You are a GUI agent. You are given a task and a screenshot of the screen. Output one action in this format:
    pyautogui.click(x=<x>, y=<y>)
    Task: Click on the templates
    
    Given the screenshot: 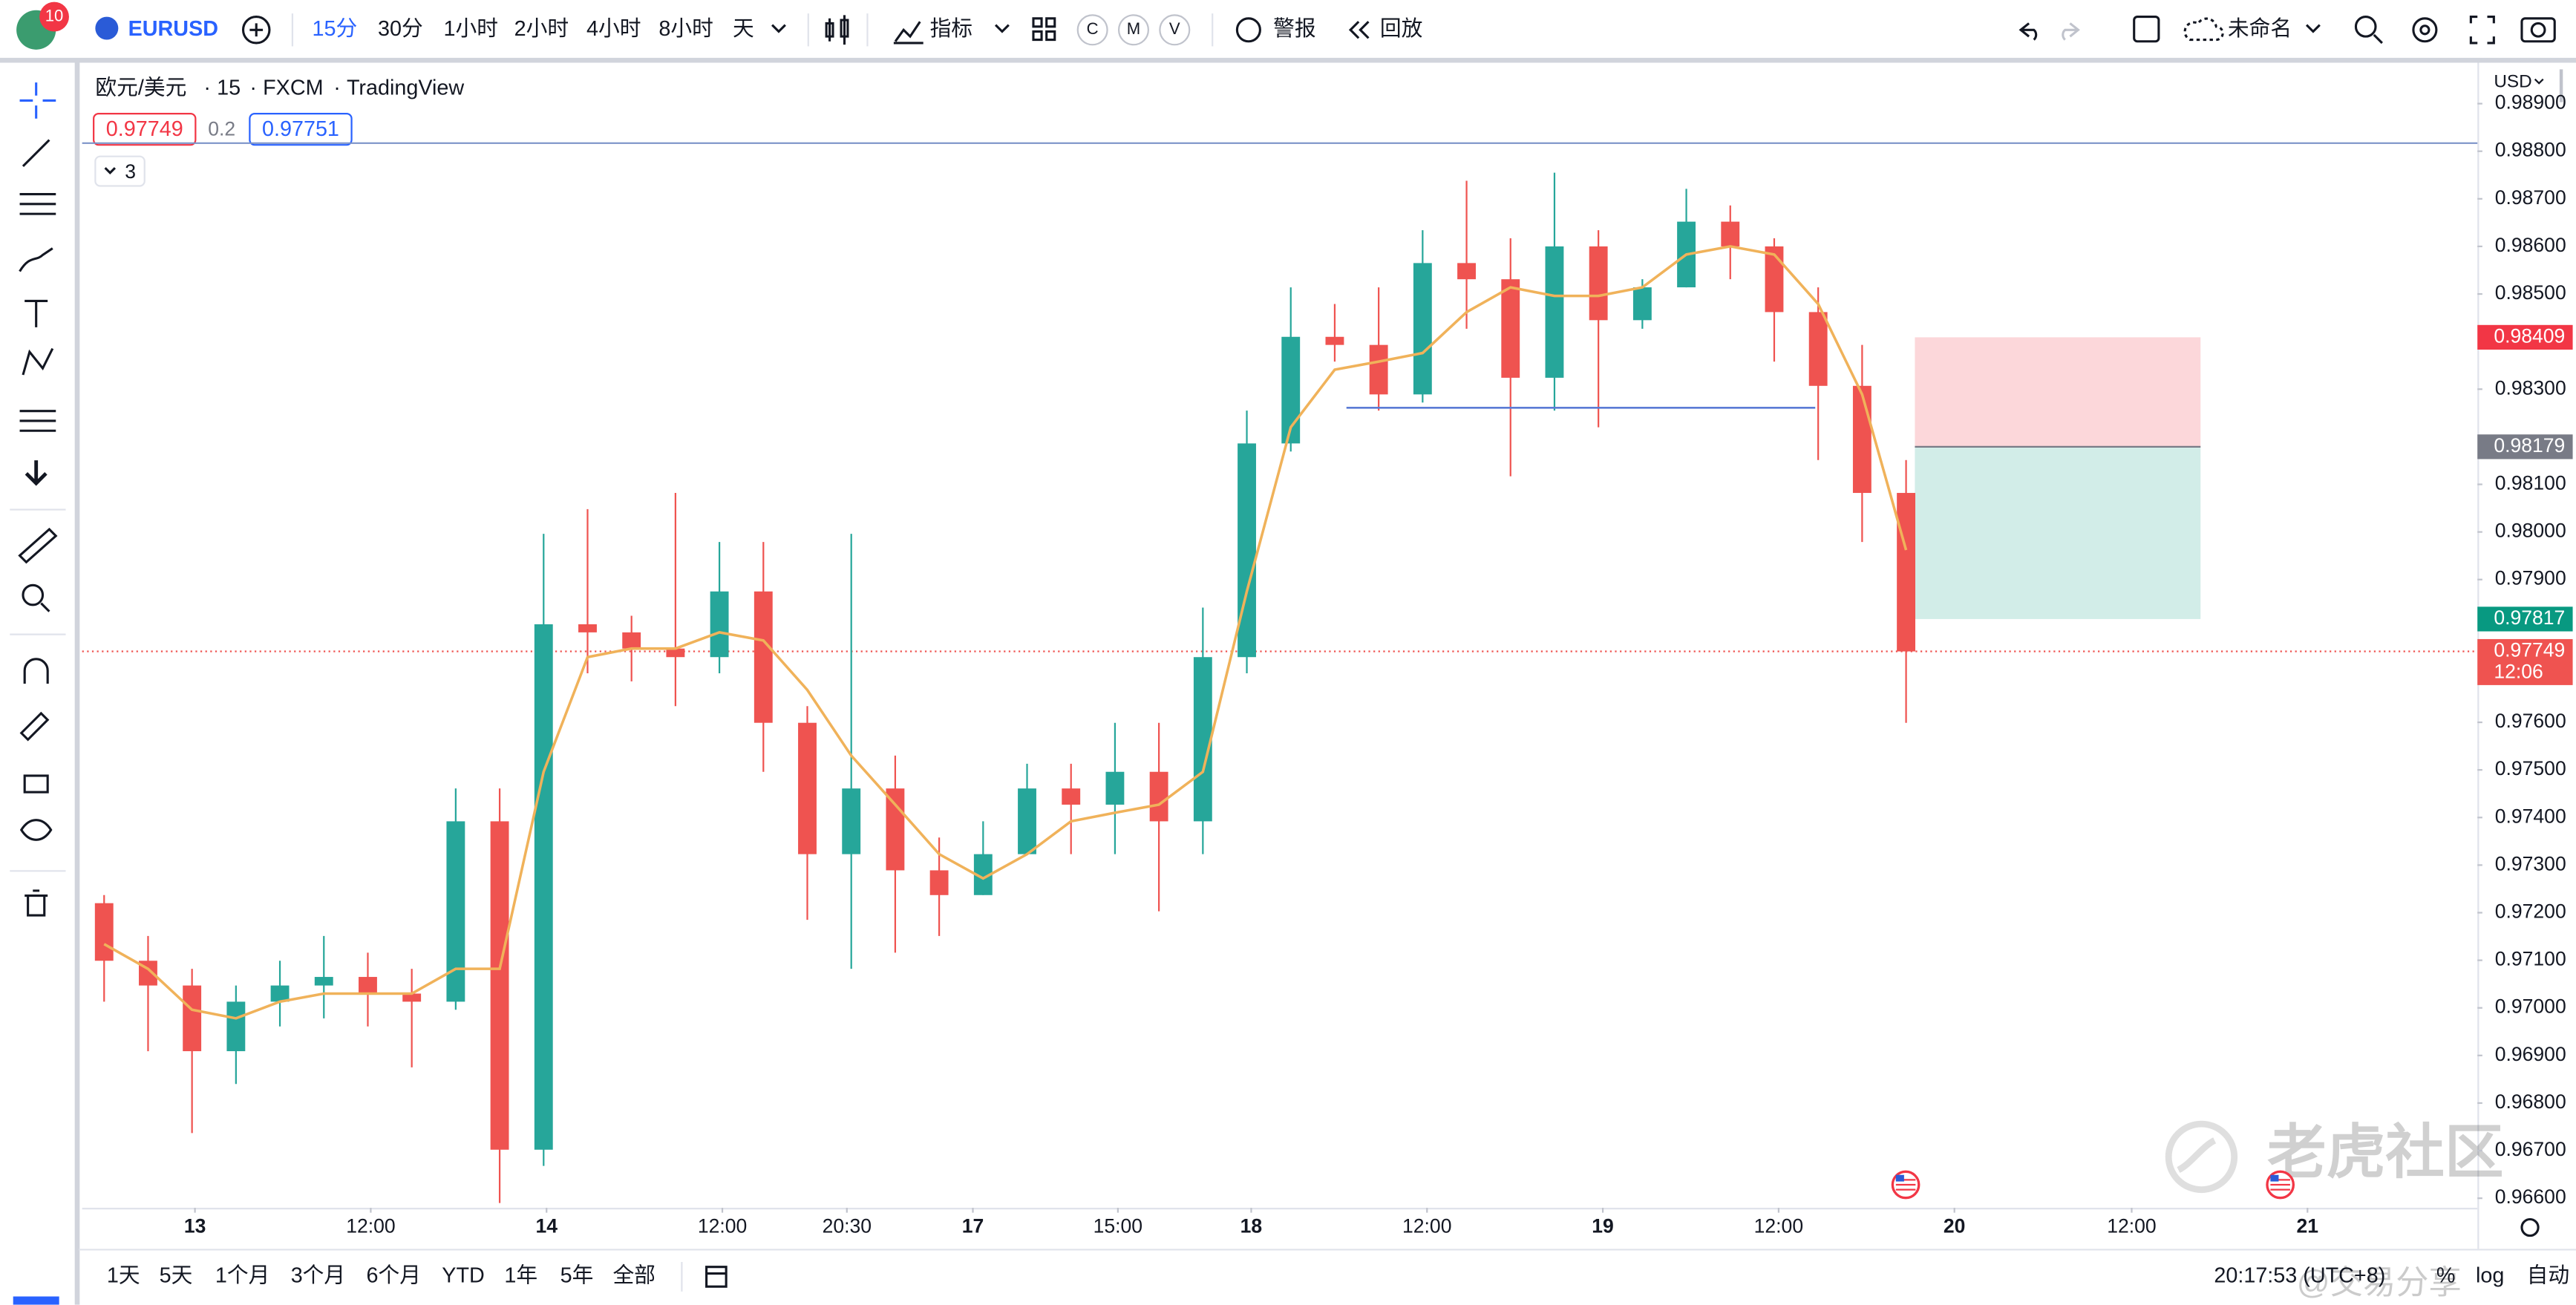 What is the action you would take?
    pyautogui.click(x=1044, y=29)
    